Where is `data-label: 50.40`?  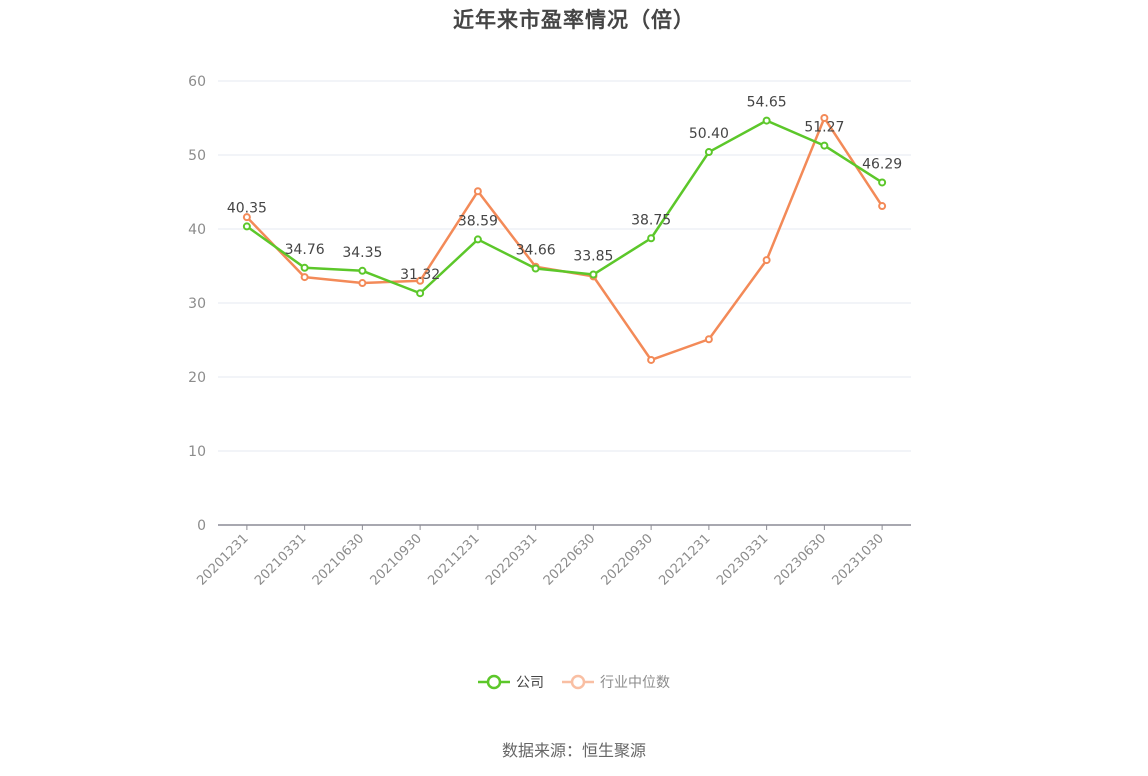
data-label: 50.40 is located at coordinates (709, 134).